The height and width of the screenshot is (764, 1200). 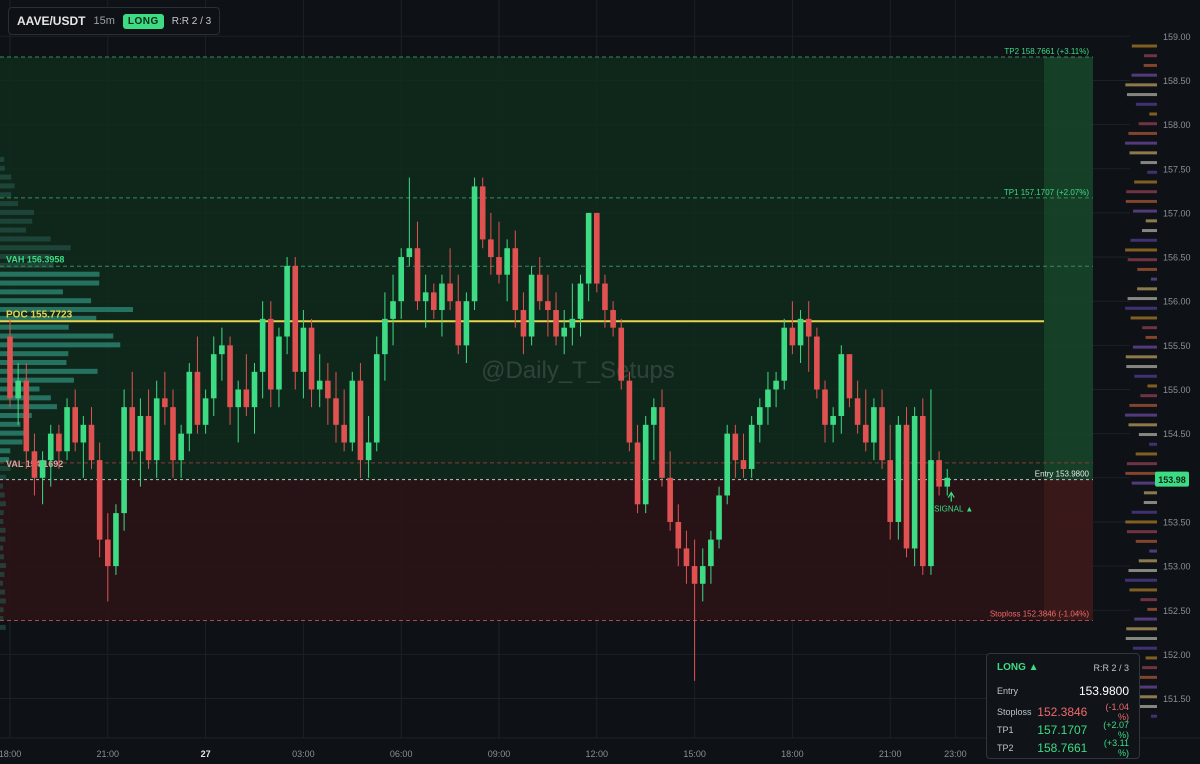 What do you see at coordinates (51, 21) in the screenshot?
I see `symbol-name: AAVE/USDT` at bounding box center [51, 21].